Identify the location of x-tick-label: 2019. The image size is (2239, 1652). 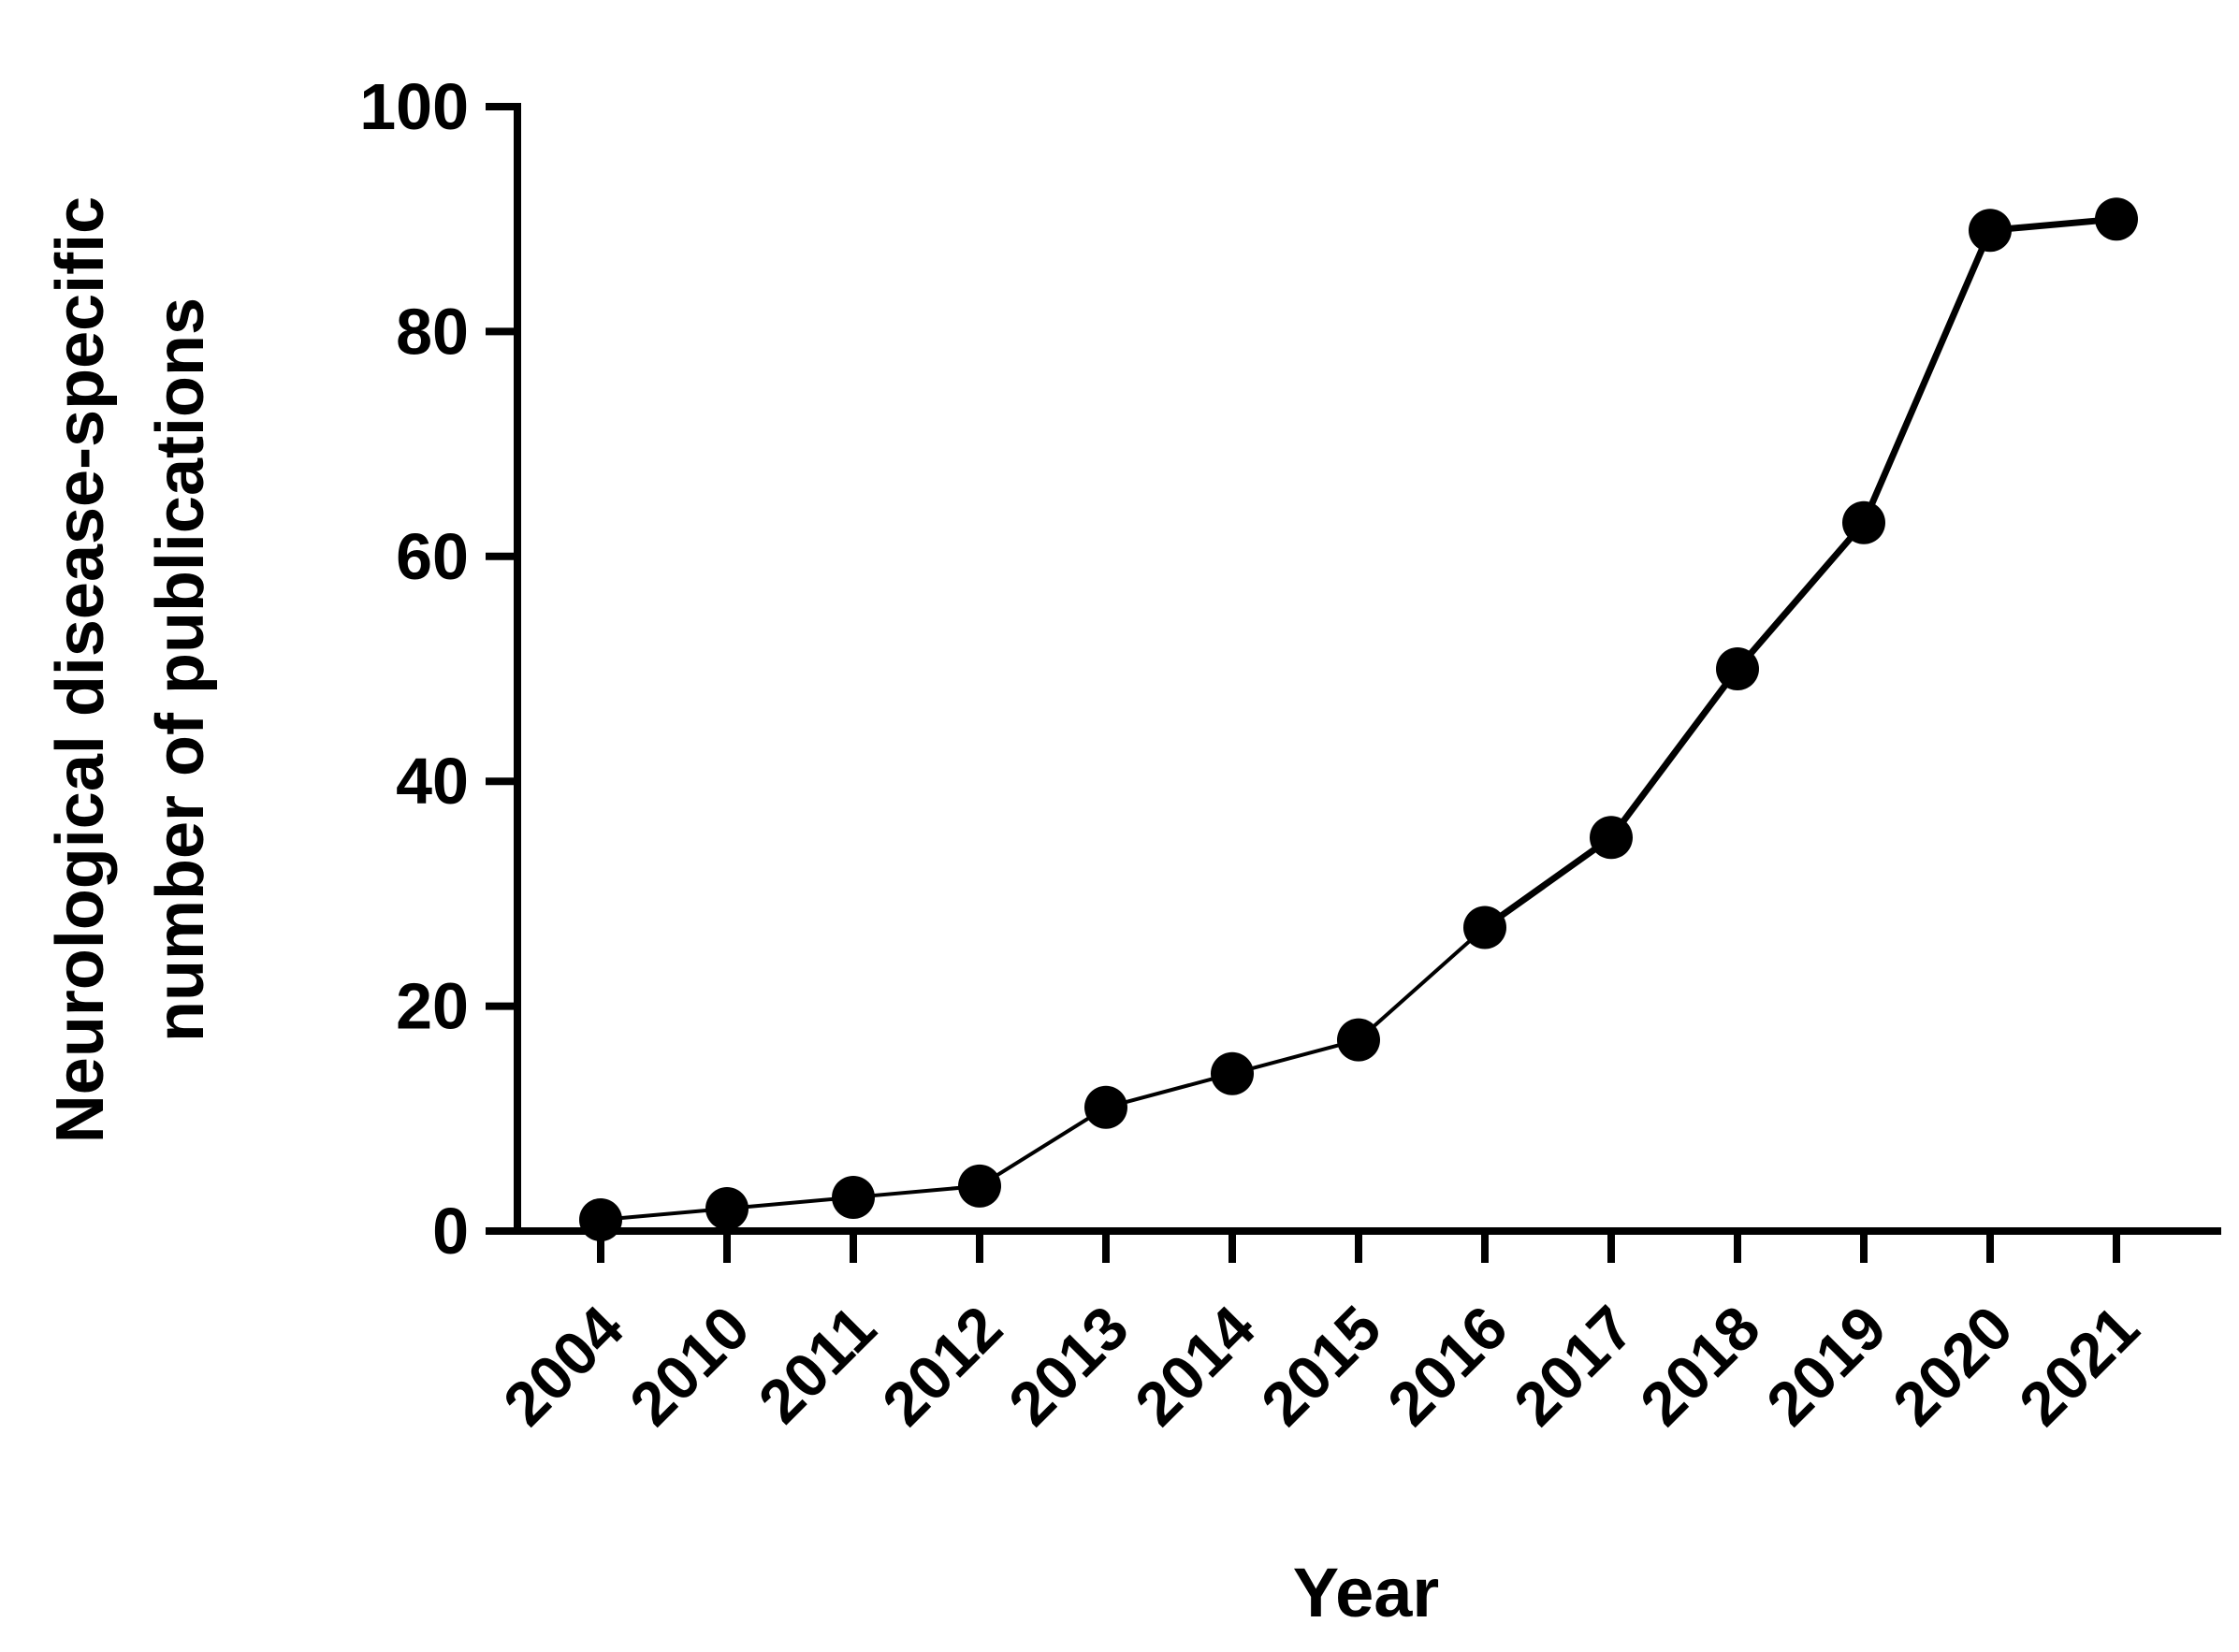
(1826, 1366).